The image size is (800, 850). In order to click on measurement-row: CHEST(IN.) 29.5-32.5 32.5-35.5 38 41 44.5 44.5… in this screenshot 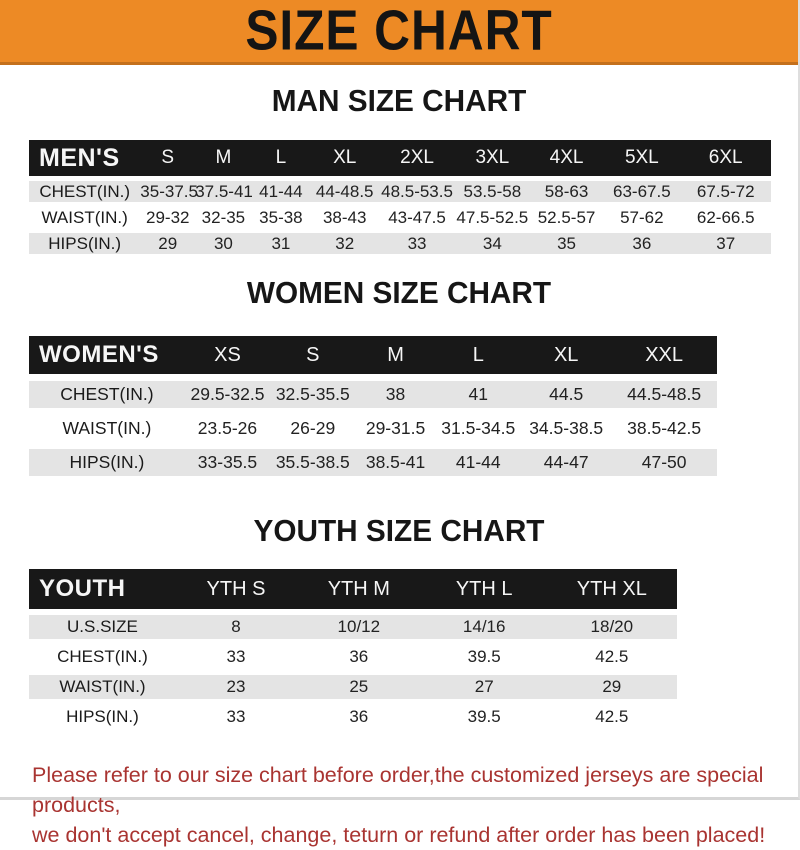, I will do `click(400, 395)`.